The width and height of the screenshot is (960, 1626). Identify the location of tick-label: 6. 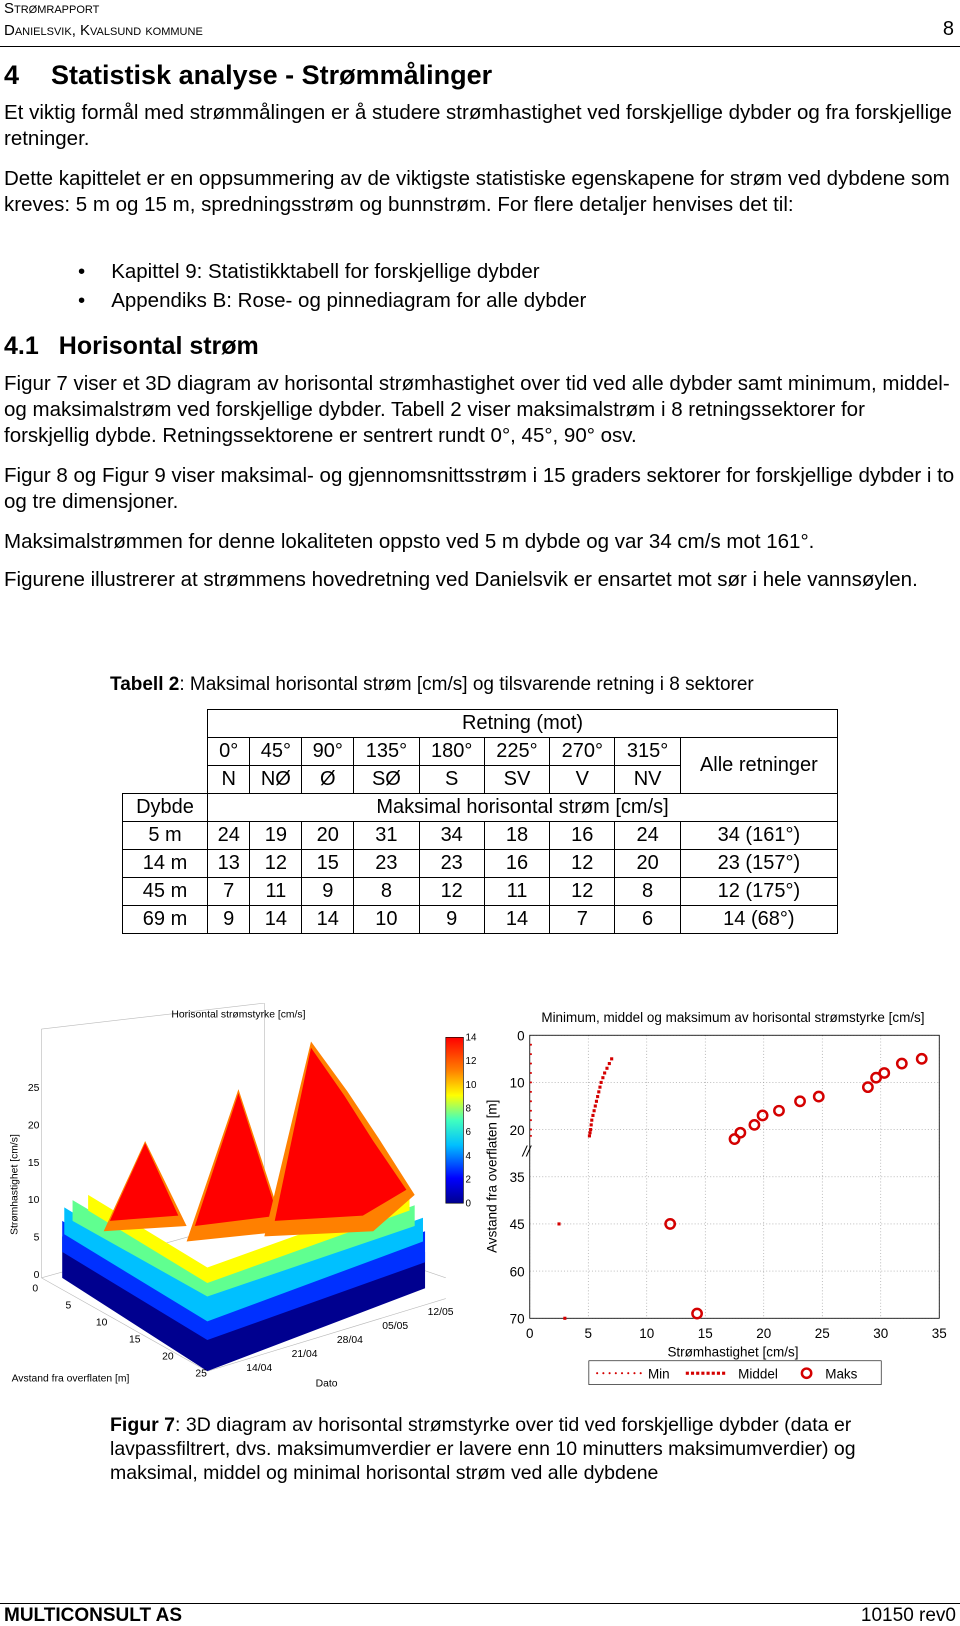
(468, 1132).